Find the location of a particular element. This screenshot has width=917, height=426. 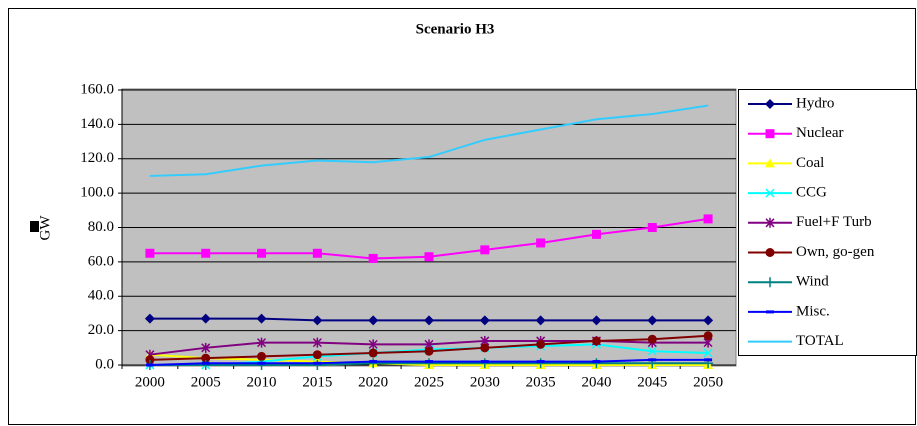

y-tick-label: 40.0 is located at coordinates (101, 296).